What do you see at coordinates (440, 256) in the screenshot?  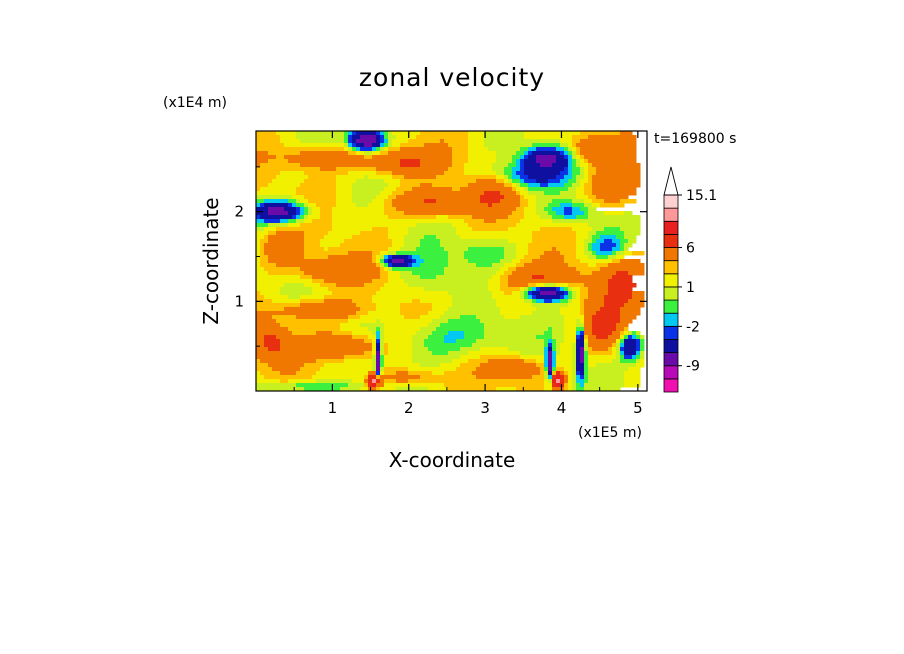 I see `y-axis: 12` at bounding box center [440, 256].